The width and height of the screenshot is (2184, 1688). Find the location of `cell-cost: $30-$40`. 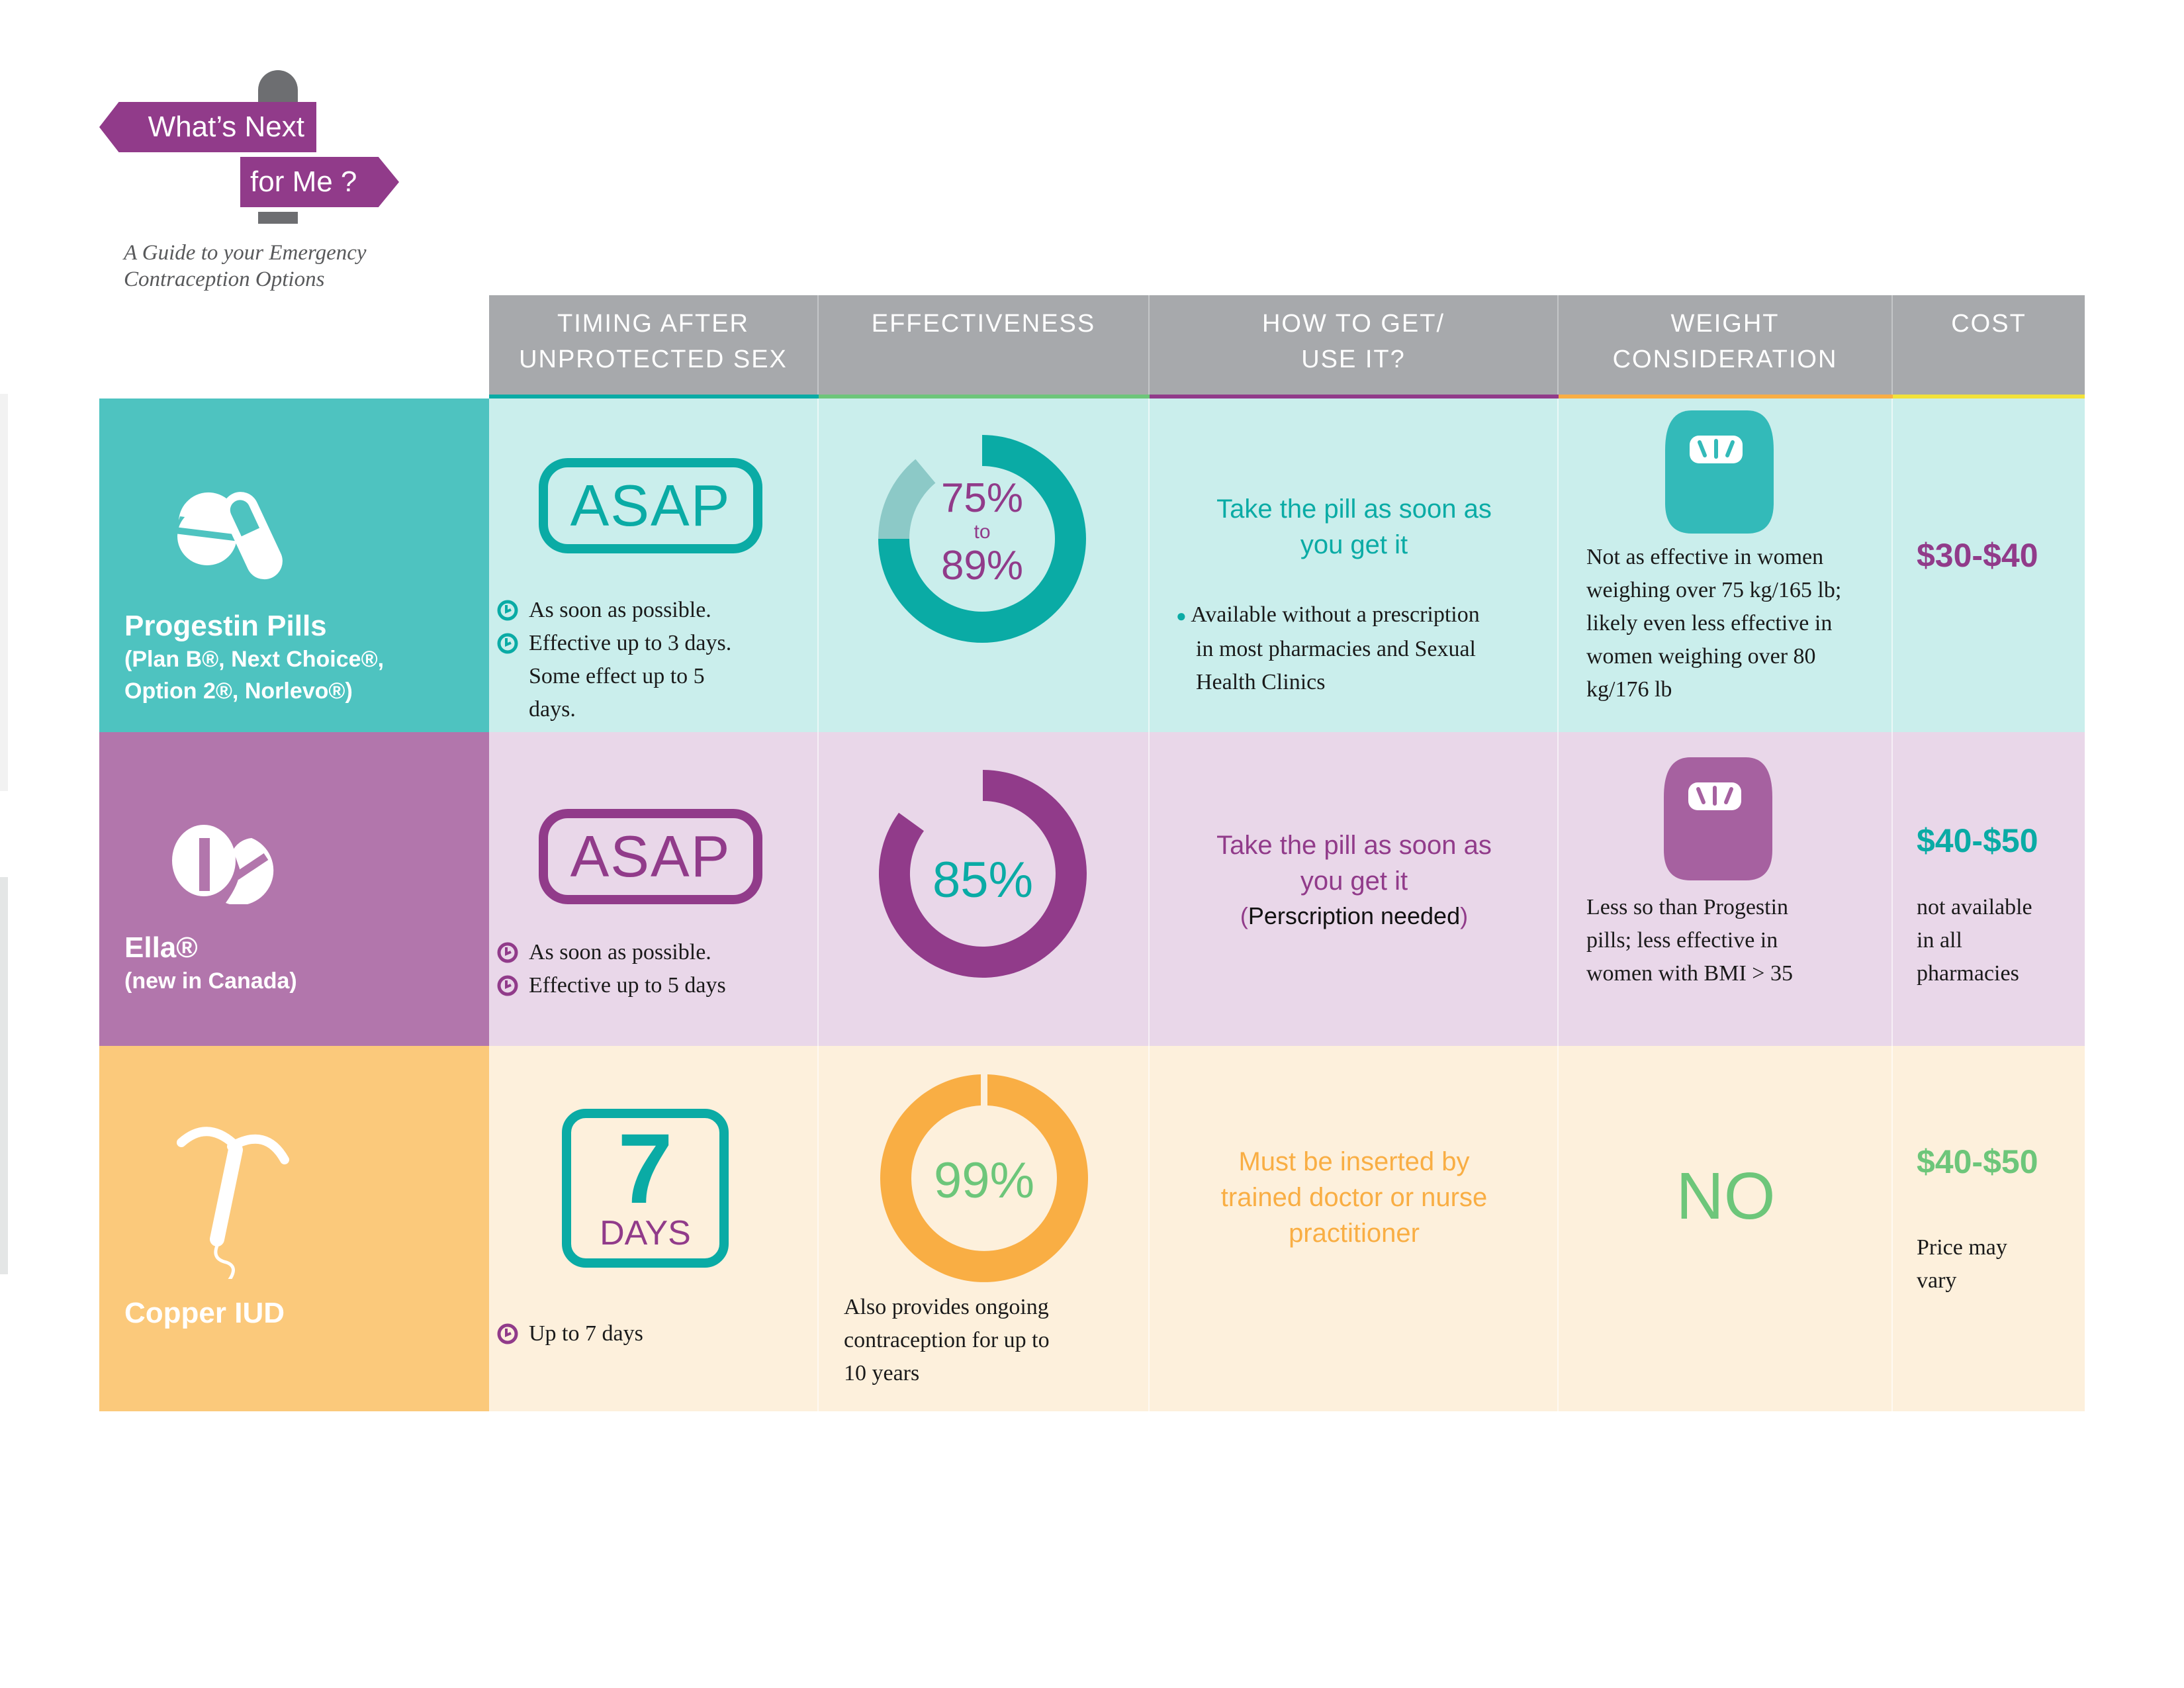

cell-cost: $30-$40 is located at coordinates (1989, 565).